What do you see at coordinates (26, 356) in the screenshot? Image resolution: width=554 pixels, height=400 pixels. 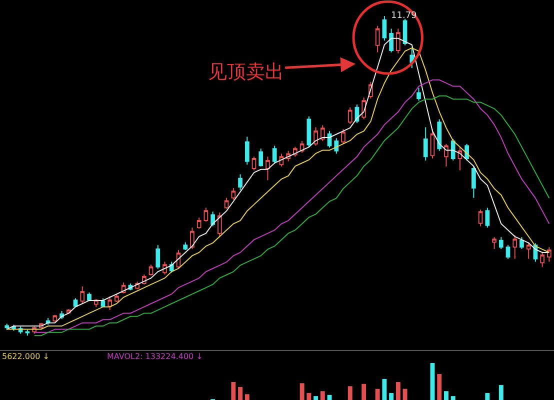 I see `text: 5622.000 ↓` at bounding box center [26, 356].